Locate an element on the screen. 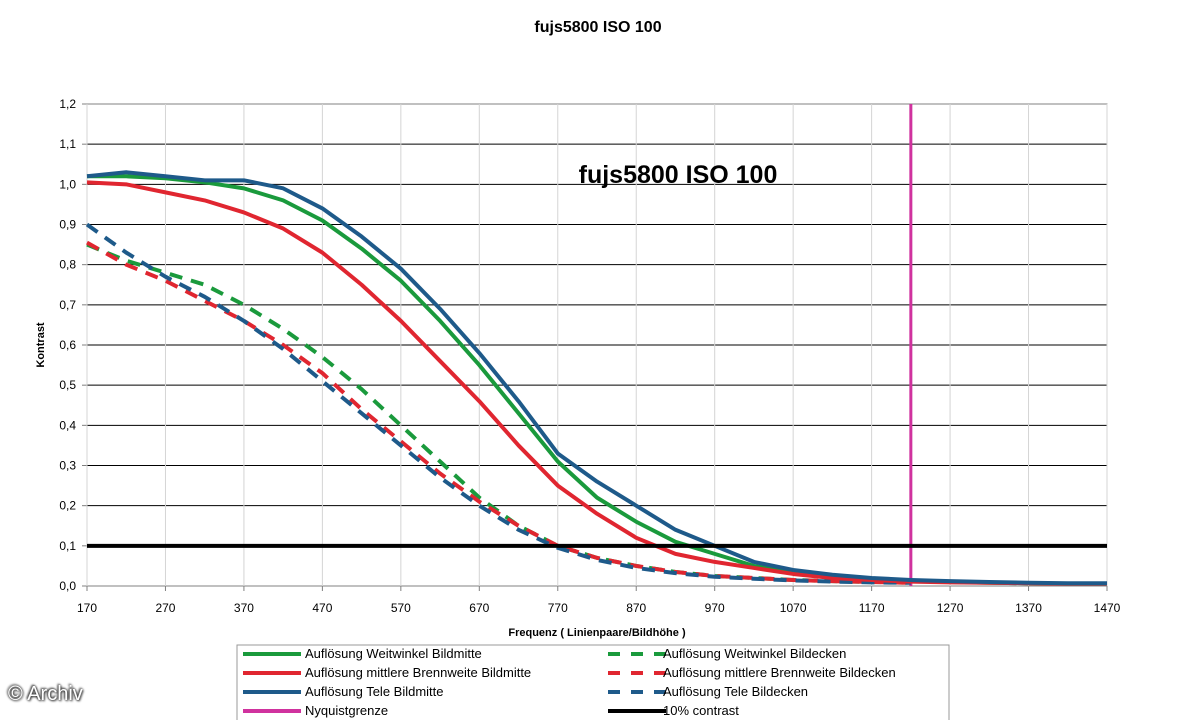 The image size is (1199, 720). legend-label: Auflösung mittlere Brennweite Bildmitte is located at coordinates (418, 672).